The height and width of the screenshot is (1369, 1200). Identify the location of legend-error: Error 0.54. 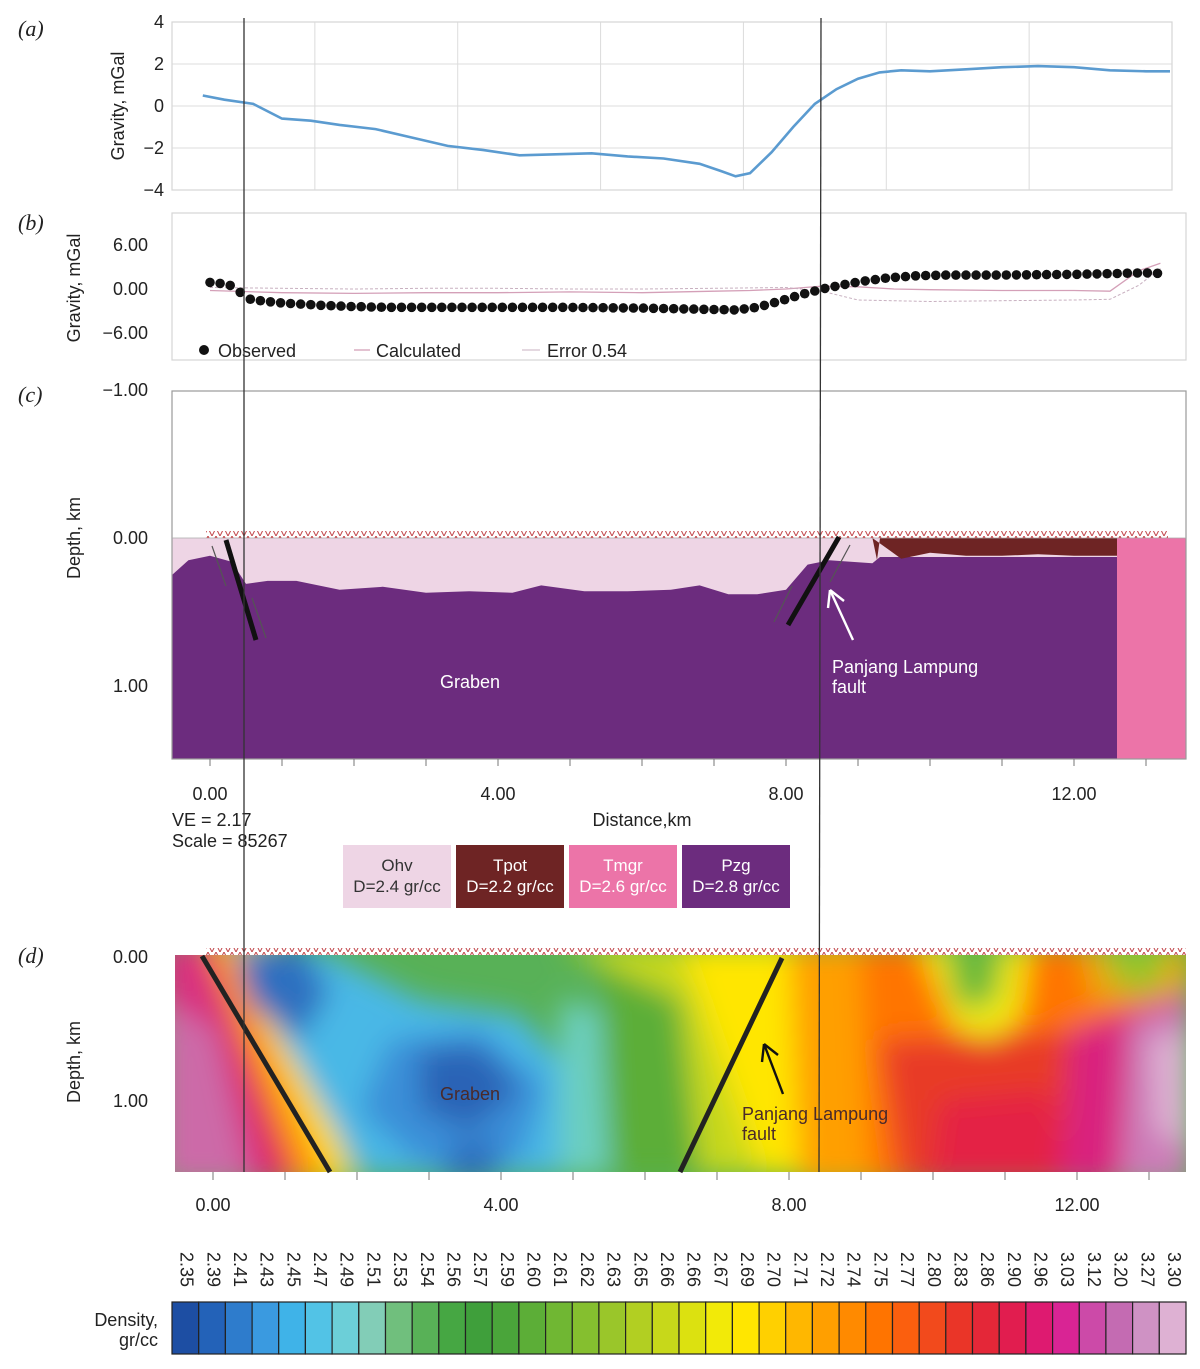
(587, 351).